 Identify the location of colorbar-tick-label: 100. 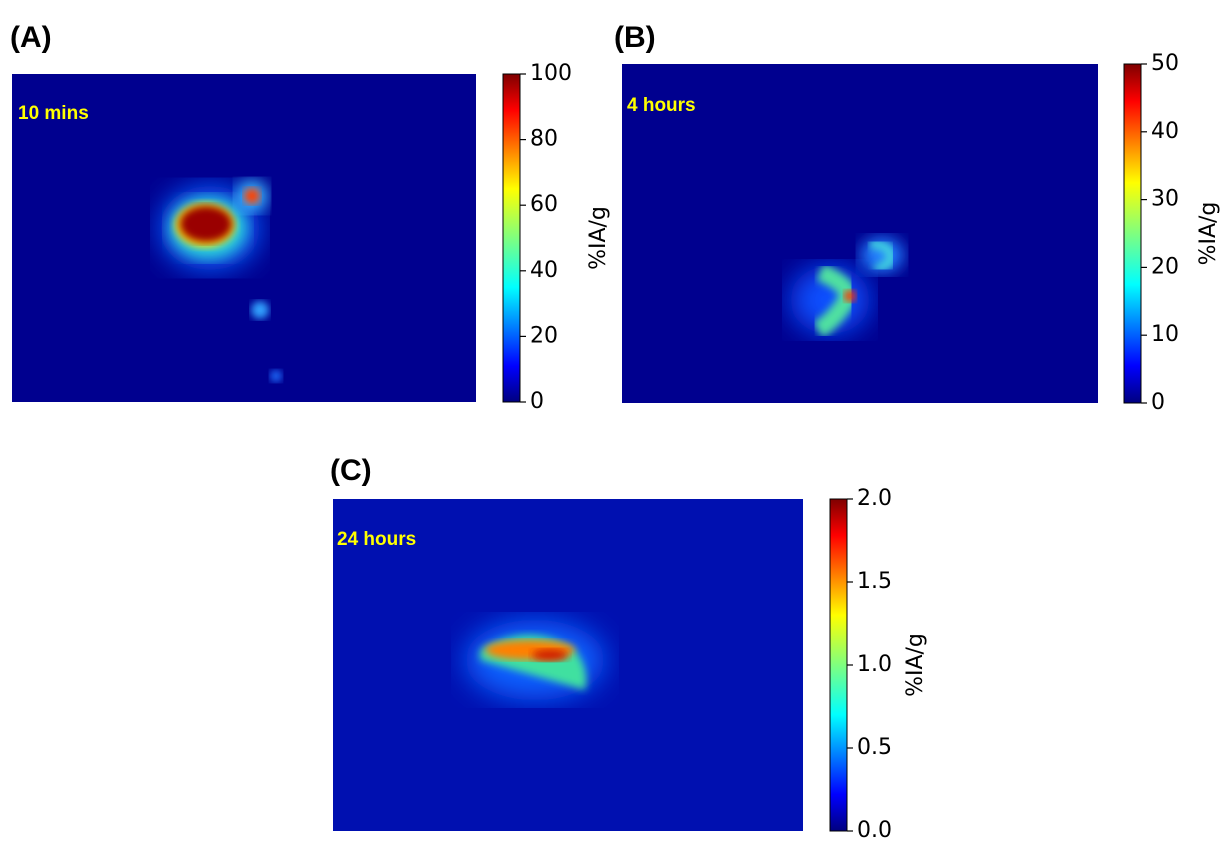
(551, 73).